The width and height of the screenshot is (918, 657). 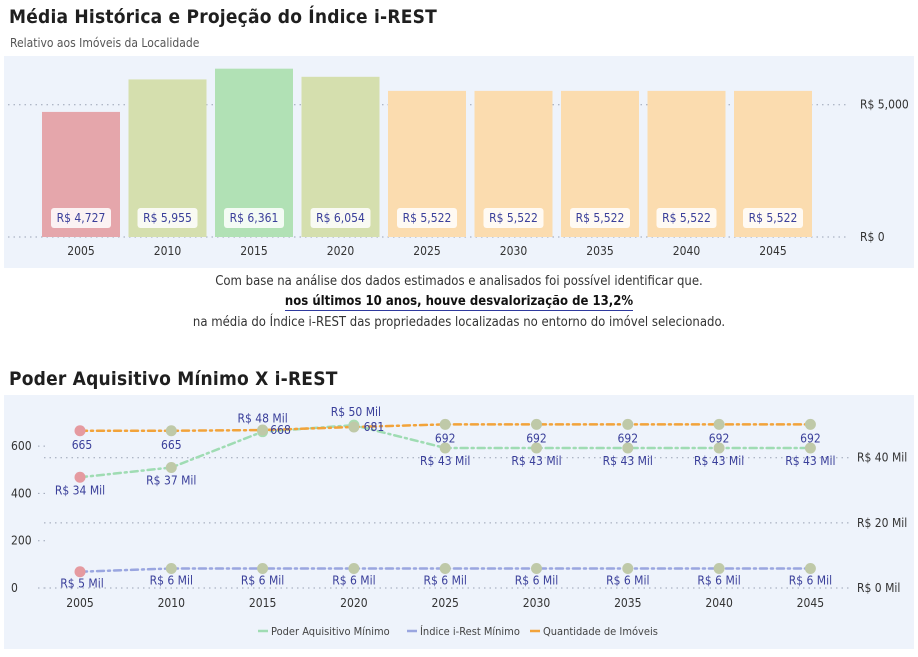 I want to click on line-left-tick-label: 0, so click(x=14, y=588).